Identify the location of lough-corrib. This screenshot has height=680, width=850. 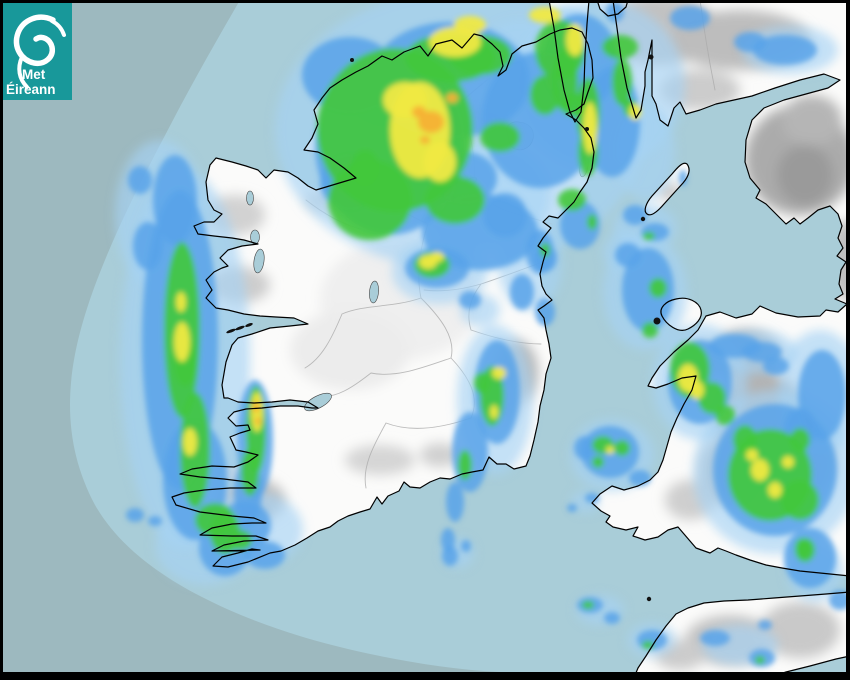
(259, 261).